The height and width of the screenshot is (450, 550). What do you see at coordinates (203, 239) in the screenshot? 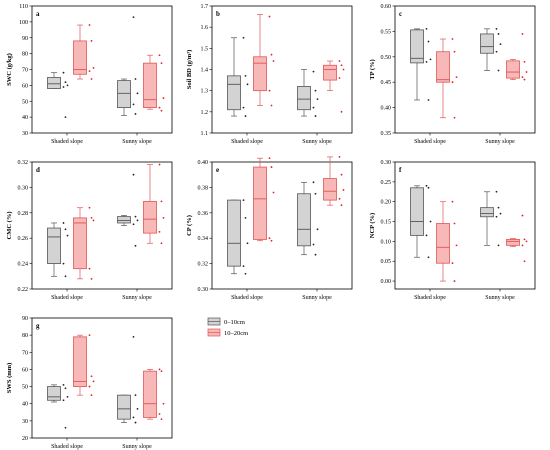
I see `y-tick-label: 0.34` at bounding box center [203, 239].